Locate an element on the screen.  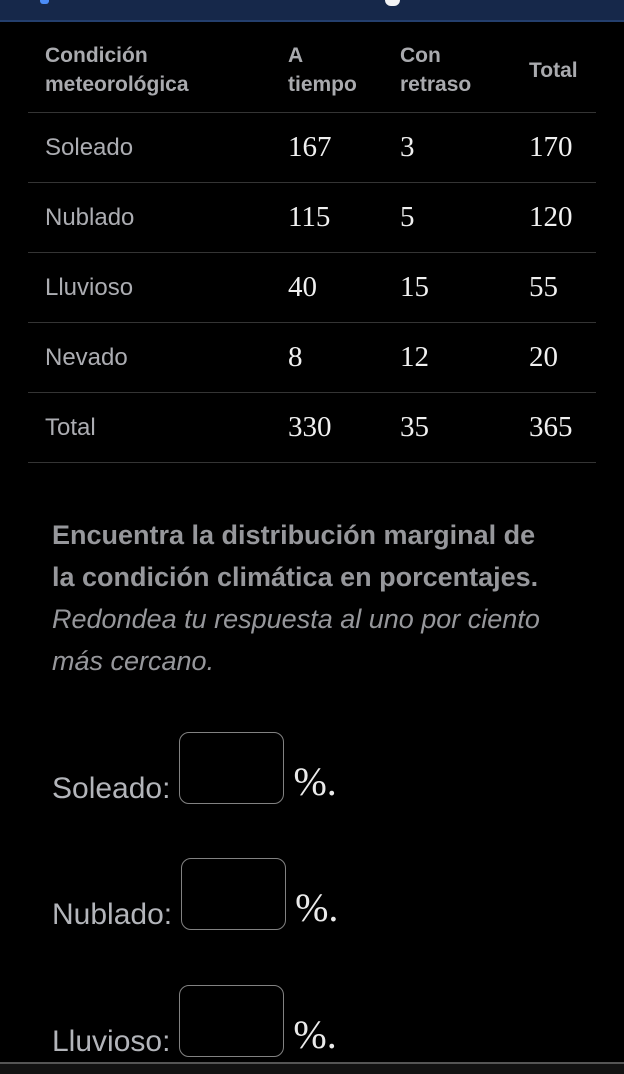
answer-row-soleado: Soleado: %. is located at coordinates (194, 768).